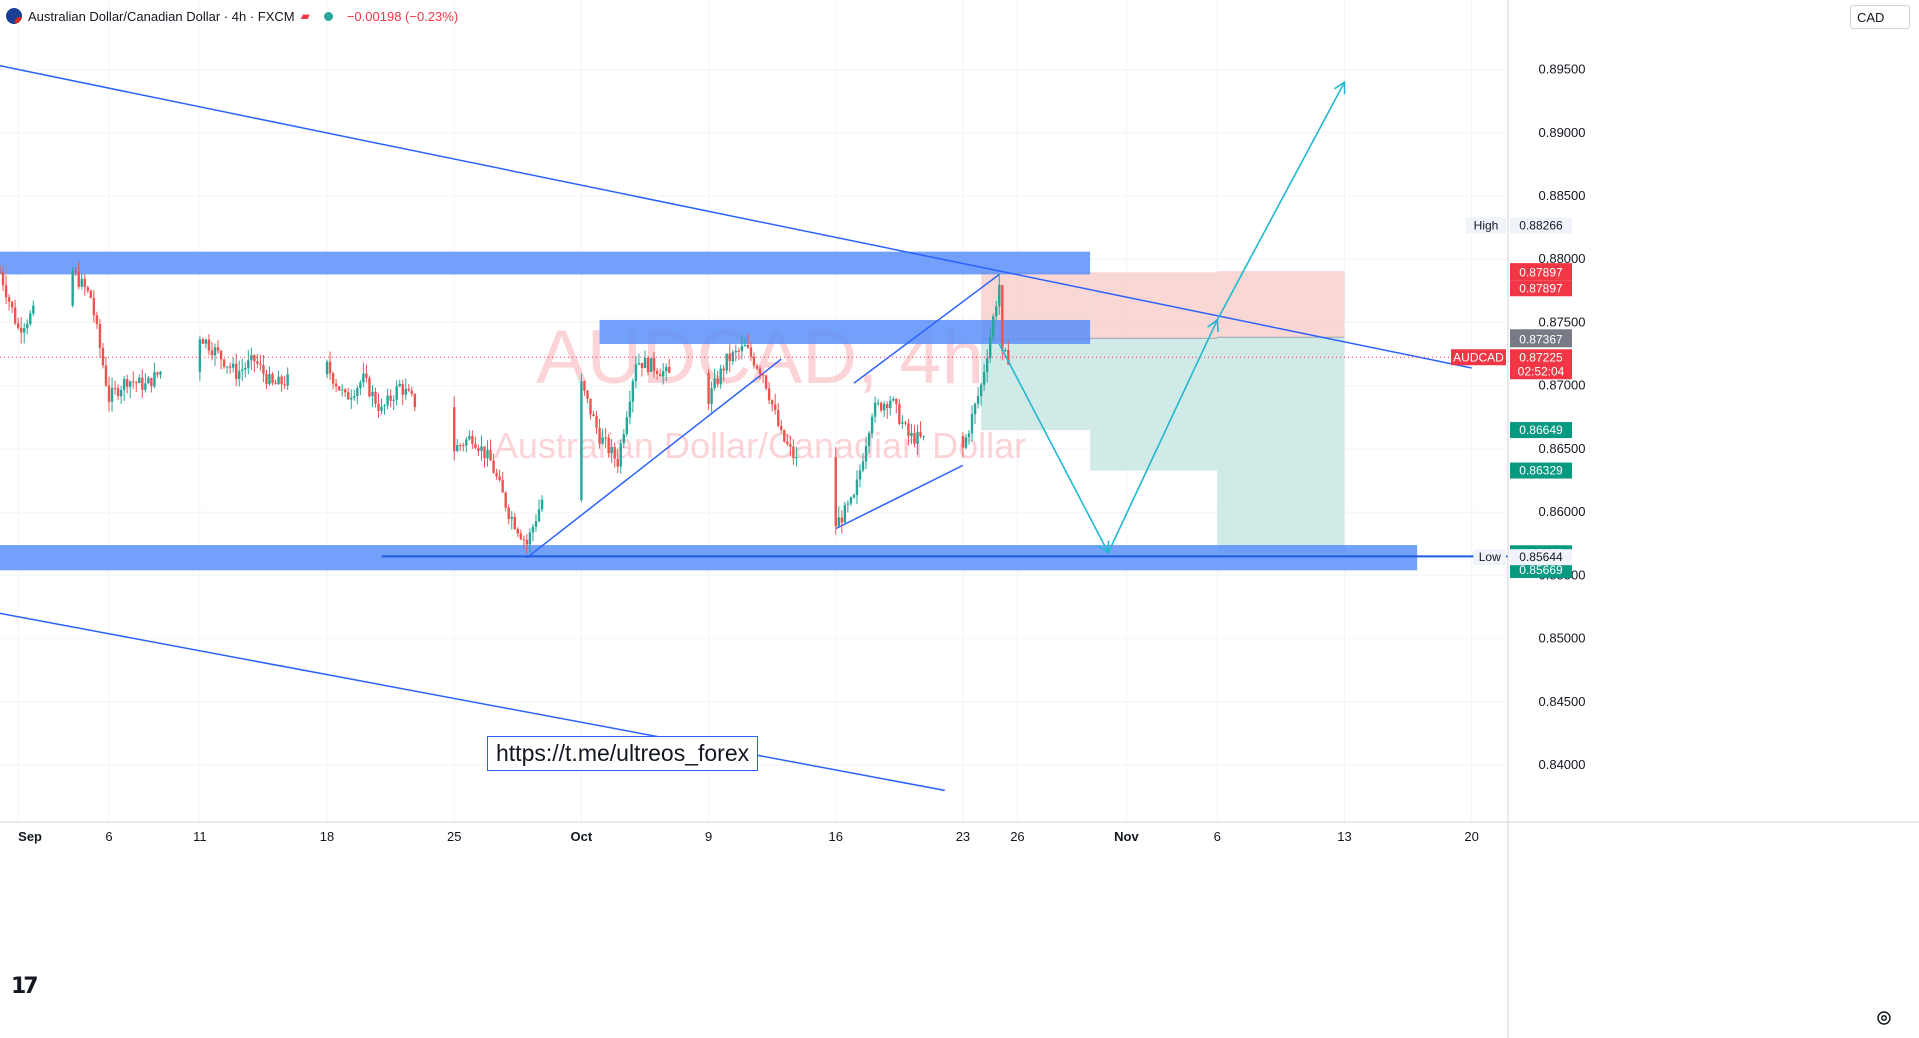 Image resolution: width=1919 pixels, height=1038 pixels. Describe the element at coordinates (845, 331) in the screenshot. I see `price-zone` at that location.